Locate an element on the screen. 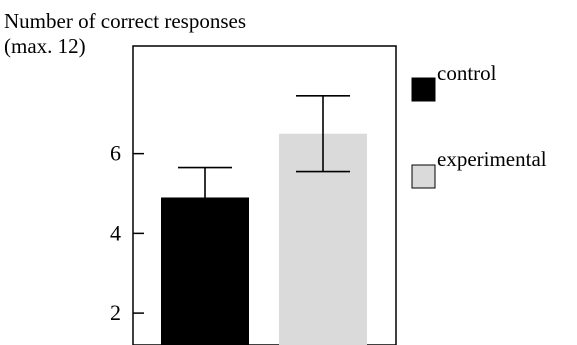 The height and width of the screenshot is (345, 577). error-bar-control is located at coordinates (205, 196).